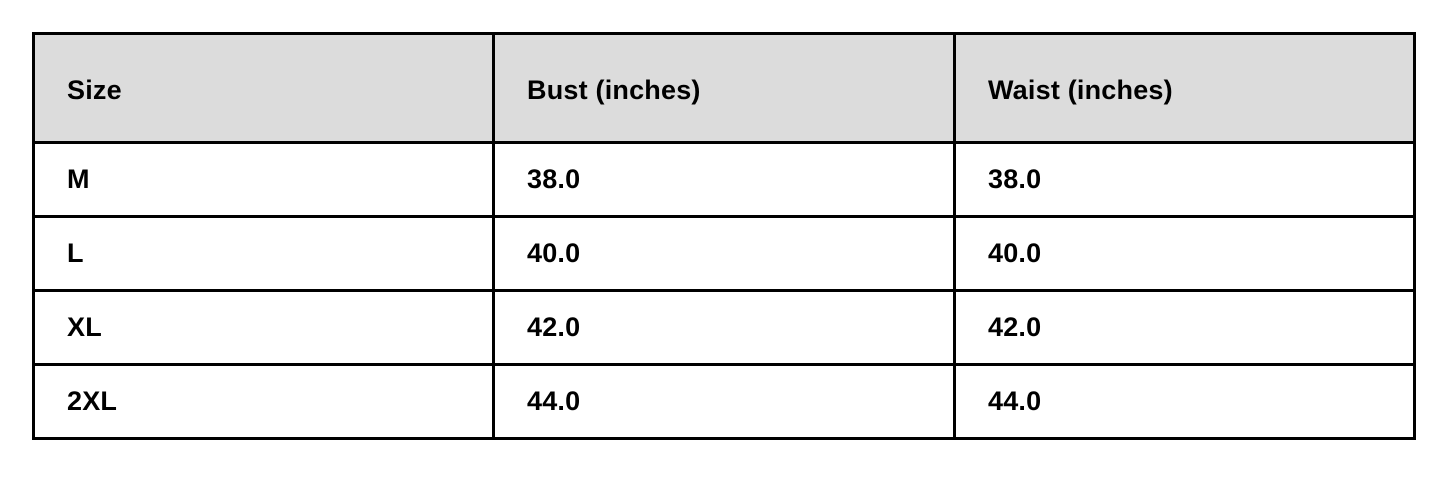 The width and height of the screenshot is (1445, 477). What do you see at coordinates (1184, 253) in the screenshot?
I see `cell-waist: 40.0` at bounding box center [1184, 253].